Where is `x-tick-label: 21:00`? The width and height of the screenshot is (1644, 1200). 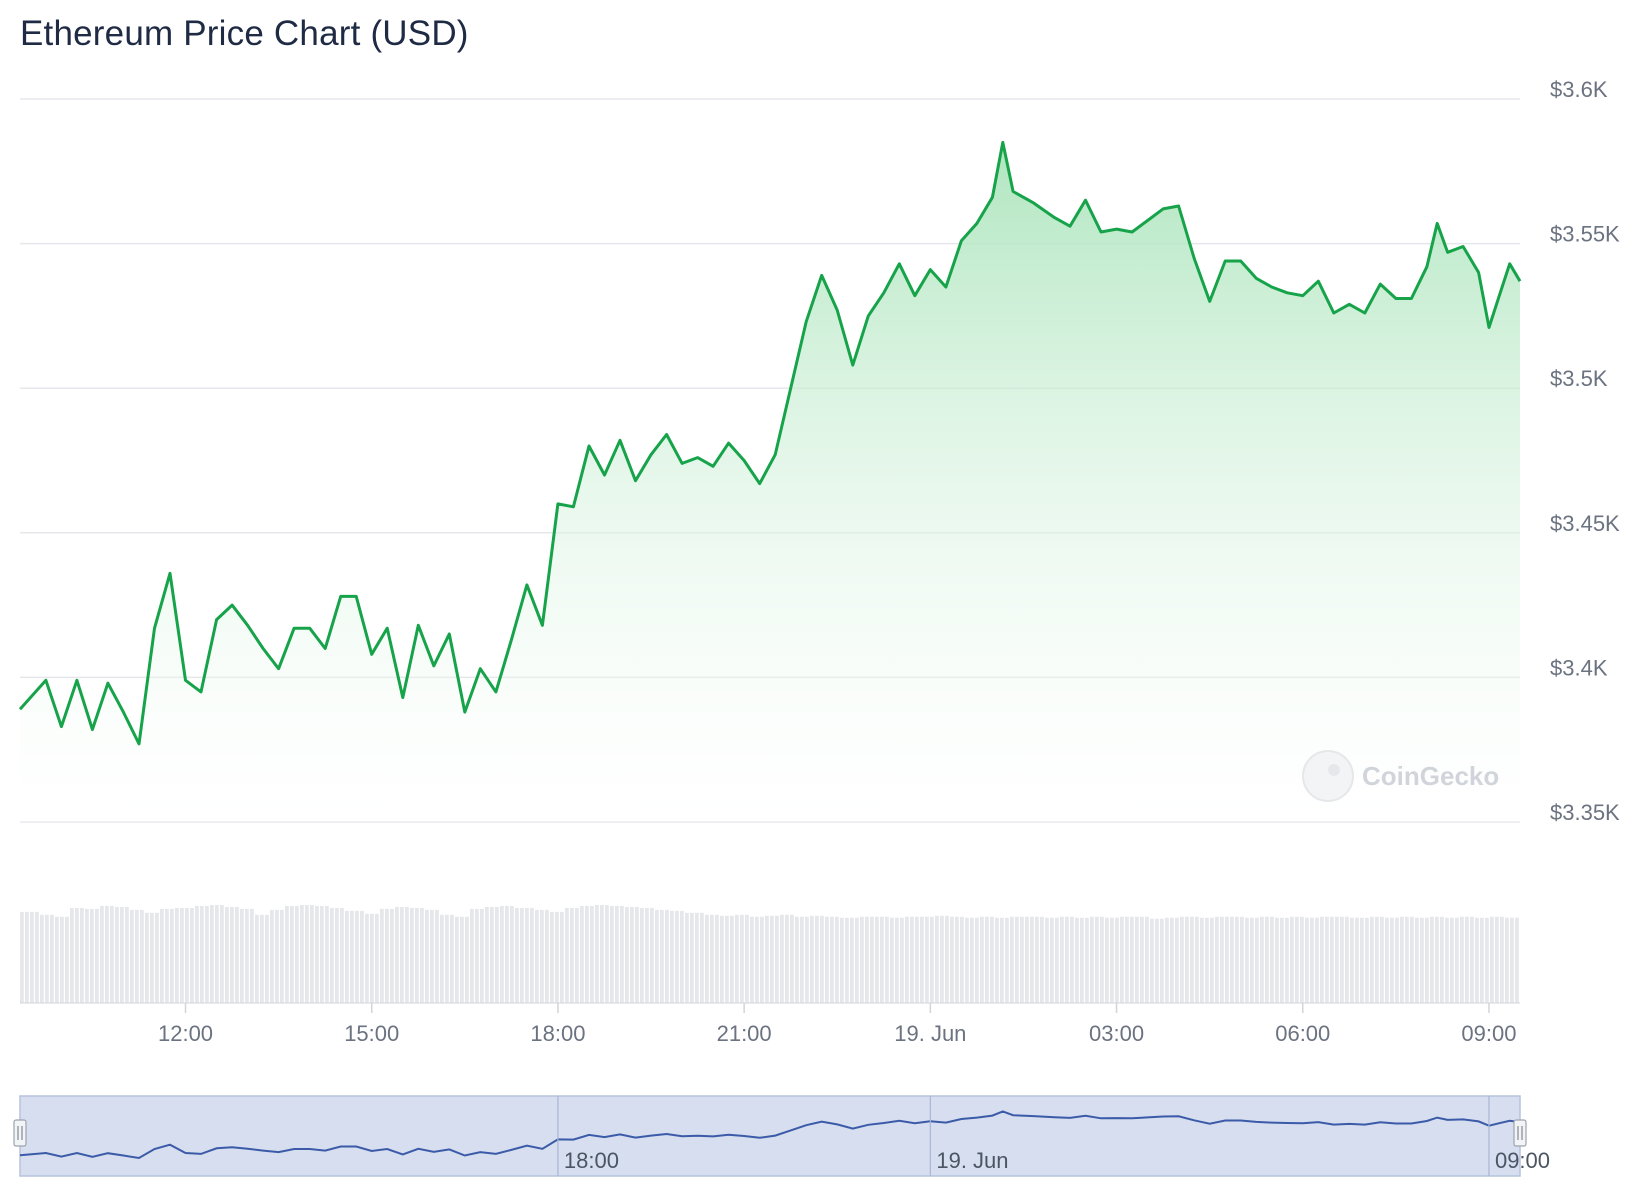 x-tick-label: 21:00 is located at coordinates (744, 1033).